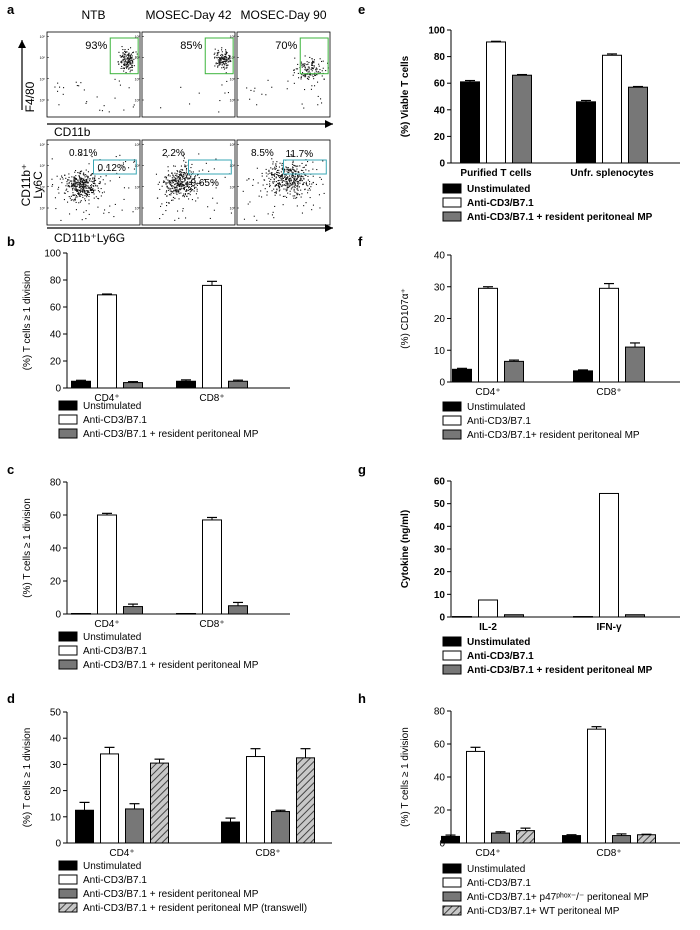  What do you see at coordinates (38, 185) in the screenshot?
I see `flow-ylabel-row2-bottom: Ly6C` at bounding box center [38, 185].